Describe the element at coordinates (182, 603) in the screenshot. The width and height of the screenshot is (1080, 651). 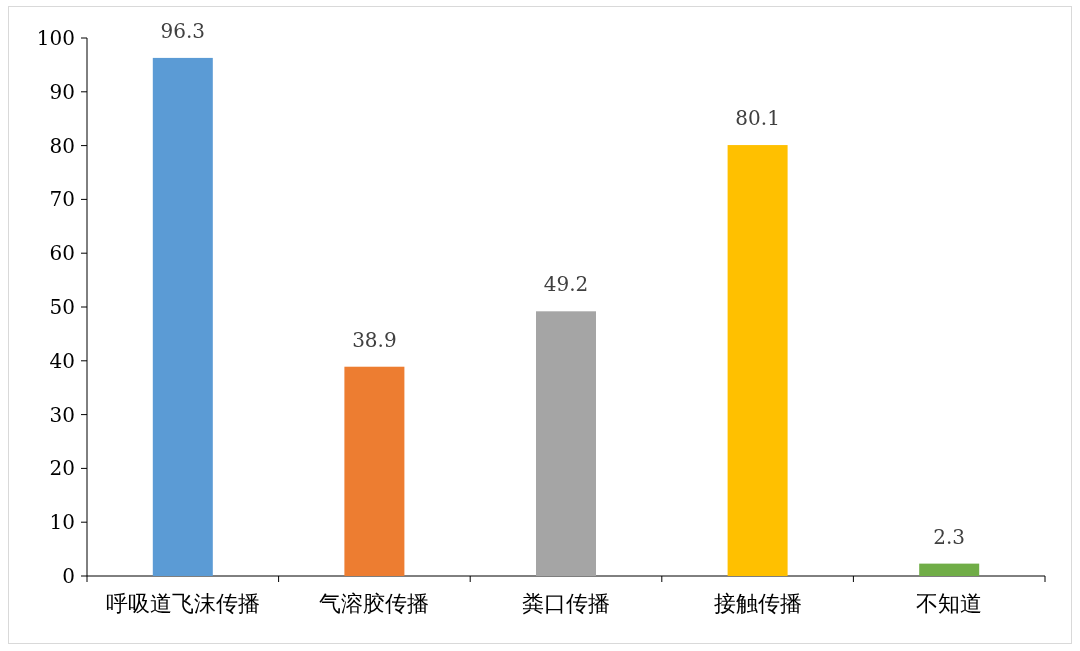
I see `x-tick-label: 呼吸道飞沫传播` at that location.